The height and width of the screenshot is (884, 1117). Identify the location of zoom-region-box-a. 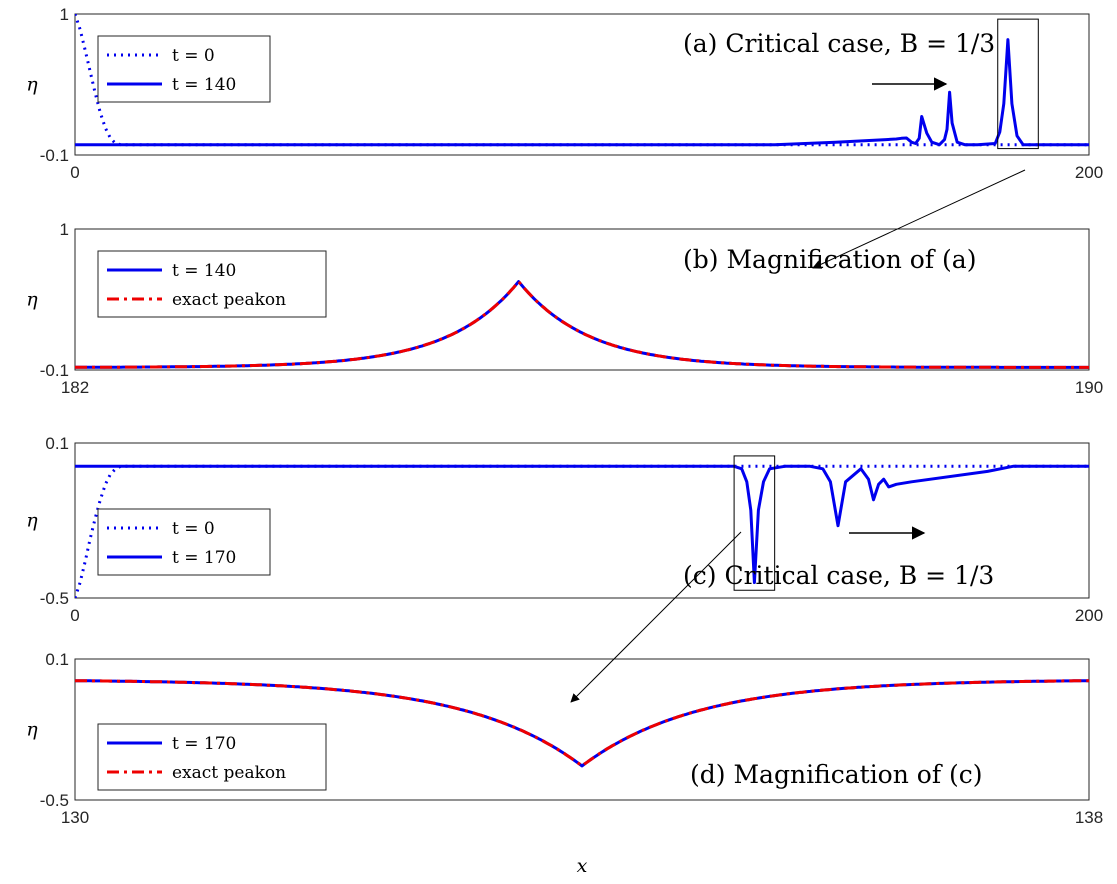
(1018, 84).